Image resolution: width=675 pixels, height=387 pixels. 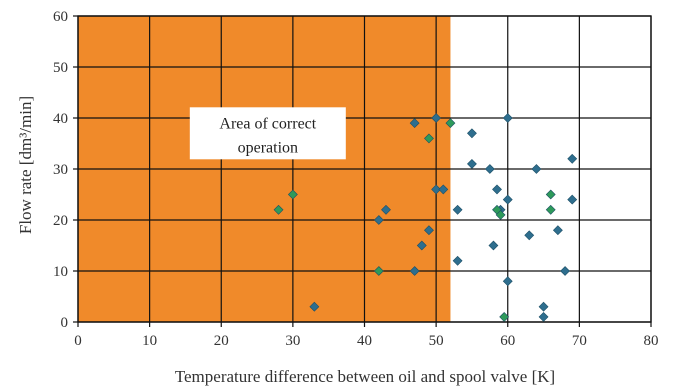 What do you see at coordinates (267, 123) in the screenshot?
I see `annotation-text: Area of correct` at bounding box center [267, 123].